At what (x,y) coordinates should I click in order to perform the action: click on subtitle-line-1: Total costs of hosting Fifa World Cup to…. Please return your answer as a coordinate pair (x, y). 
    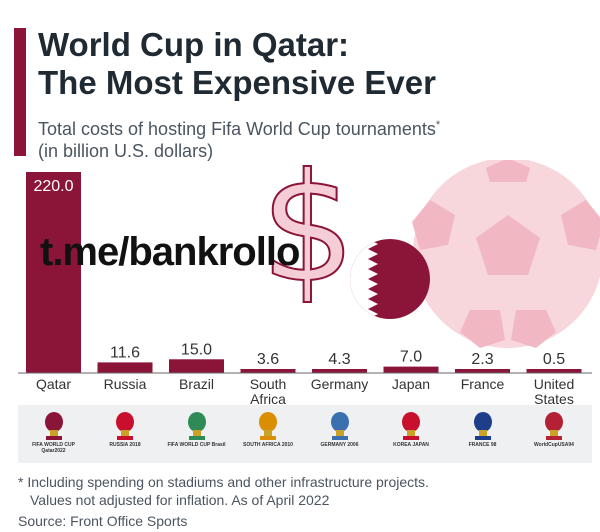
    Looking at the image, I should click on (237, 129).